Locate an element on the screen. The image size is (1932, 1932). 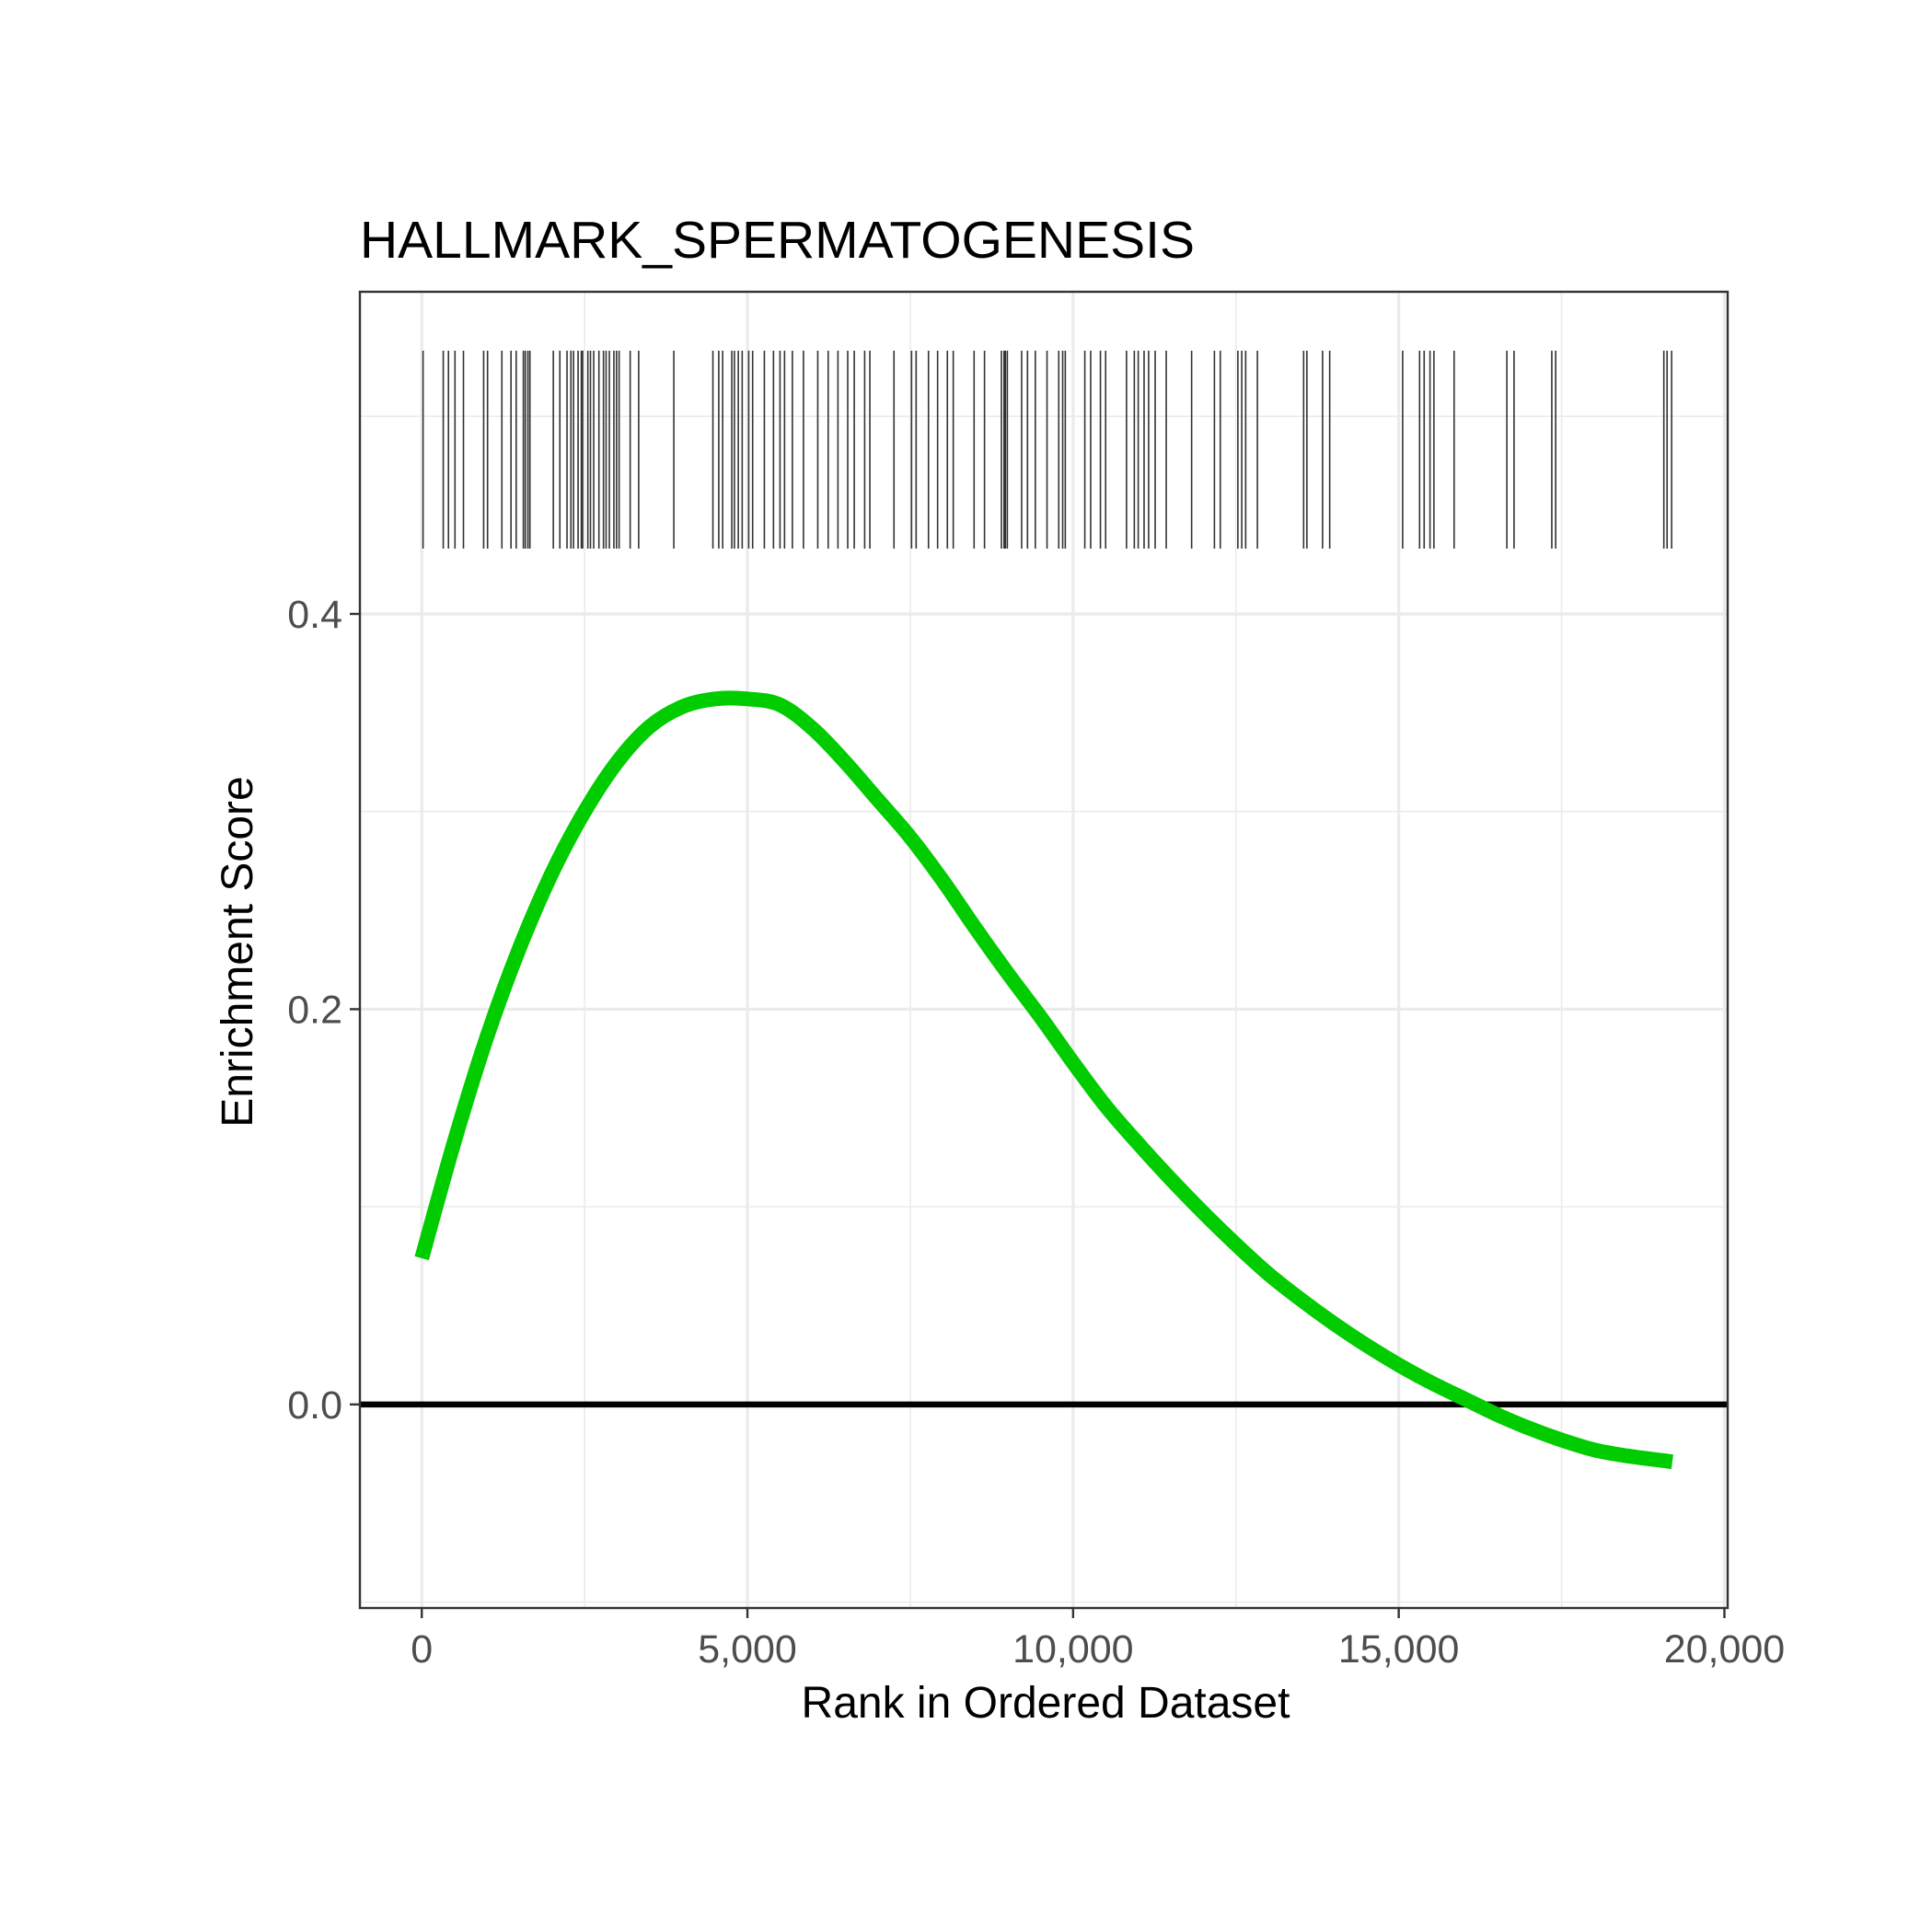
y-axis-label: Enrichment Score is located at coordinates (238, 952).